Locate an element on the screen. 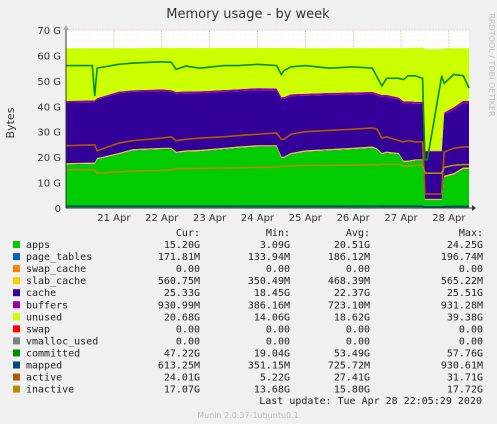 Image resolution: width=497 pixels, height=424 pixels. legend-value-min: 351.15M is located at coordinates (269, 366).